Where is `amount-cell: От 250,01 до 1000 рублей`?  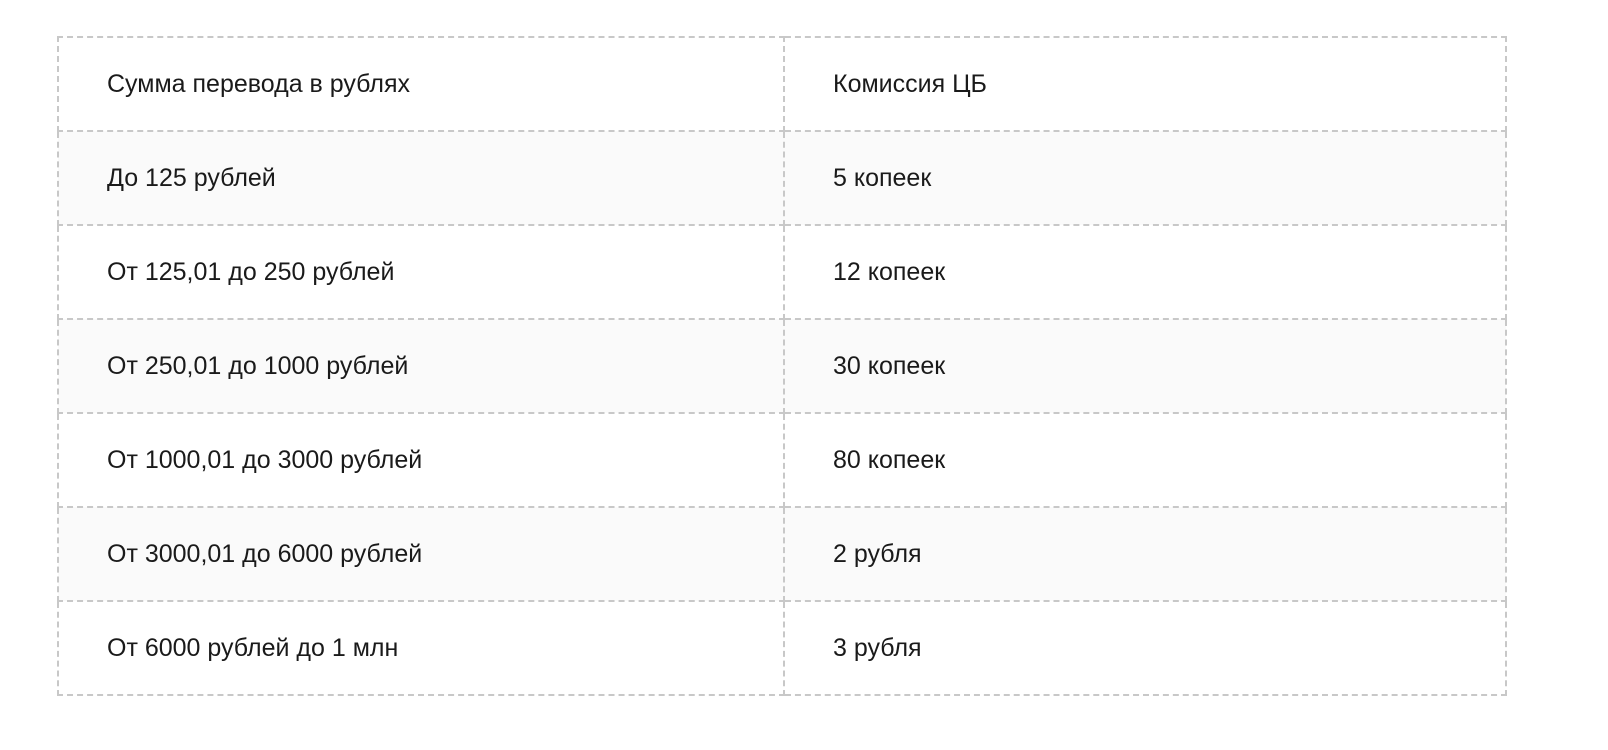 amount-cell: От 250,01 до 1000 рублей is located at coordinates (421, 366).